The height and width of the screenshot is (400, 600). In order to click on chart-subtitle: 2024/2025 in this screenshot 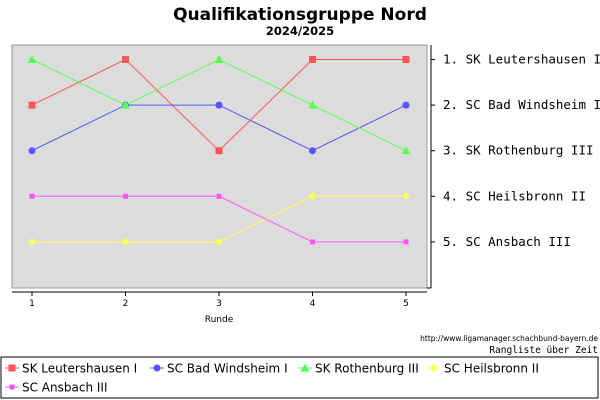, I will do `click(300, 31)`.